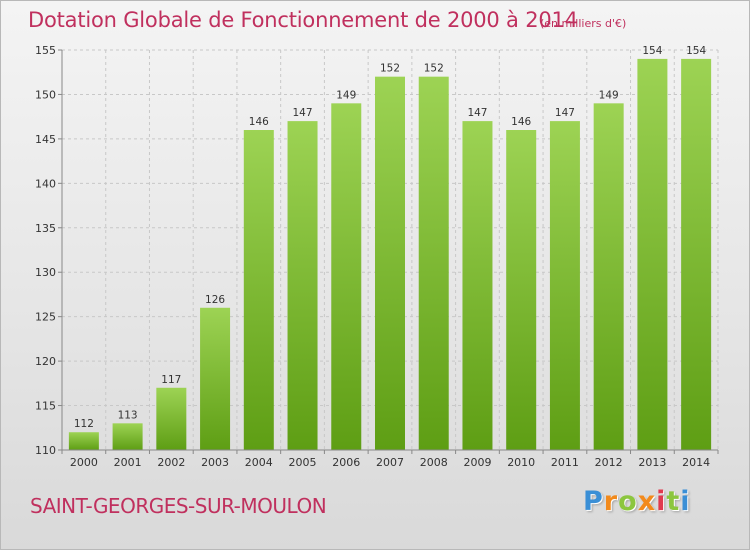  What do you see at coordinates (45, 361) in the screenshot?
I see `y-tick-label: 120` at bounding box center [45, 361].